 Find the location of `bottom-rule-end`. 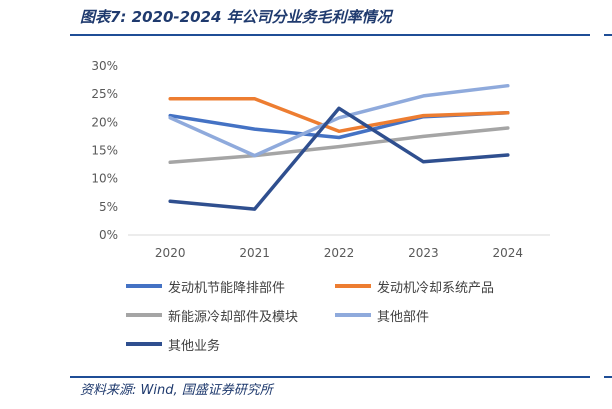

bottom-rule-end is located at coordinates (608, 377).